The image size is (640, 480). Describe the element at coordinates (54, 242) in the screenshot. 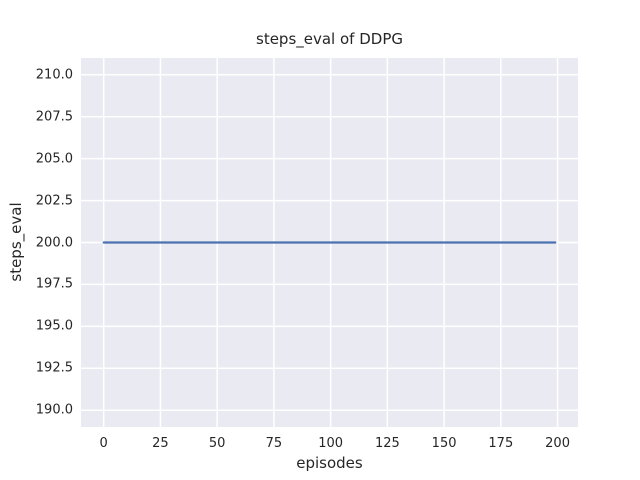

I see `y-tick-label: 200.0` at that location.